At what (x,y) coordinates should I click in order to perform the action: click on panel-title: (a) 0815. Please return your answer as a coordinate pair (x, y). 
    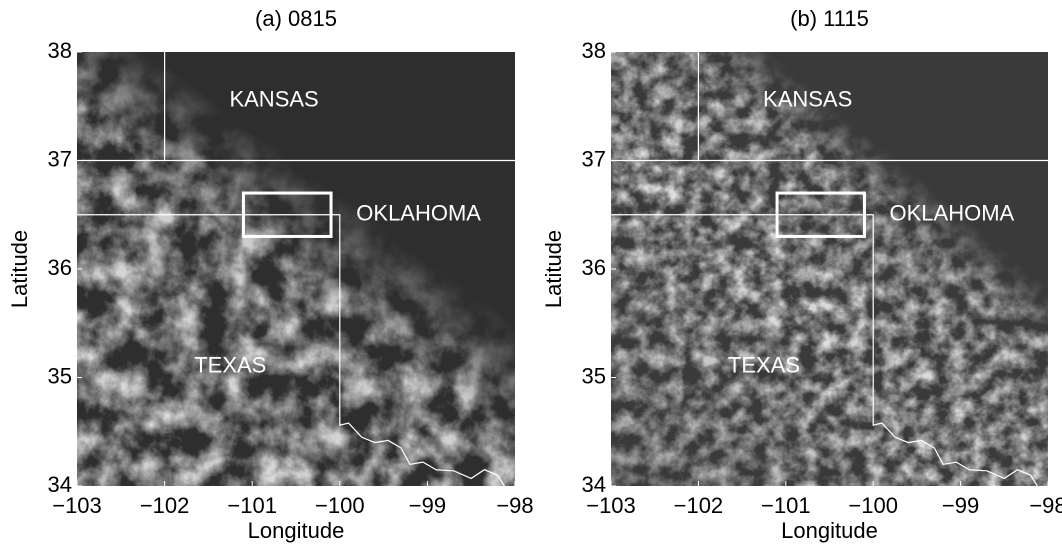
    Looking at the image, I should click on (296, 18).